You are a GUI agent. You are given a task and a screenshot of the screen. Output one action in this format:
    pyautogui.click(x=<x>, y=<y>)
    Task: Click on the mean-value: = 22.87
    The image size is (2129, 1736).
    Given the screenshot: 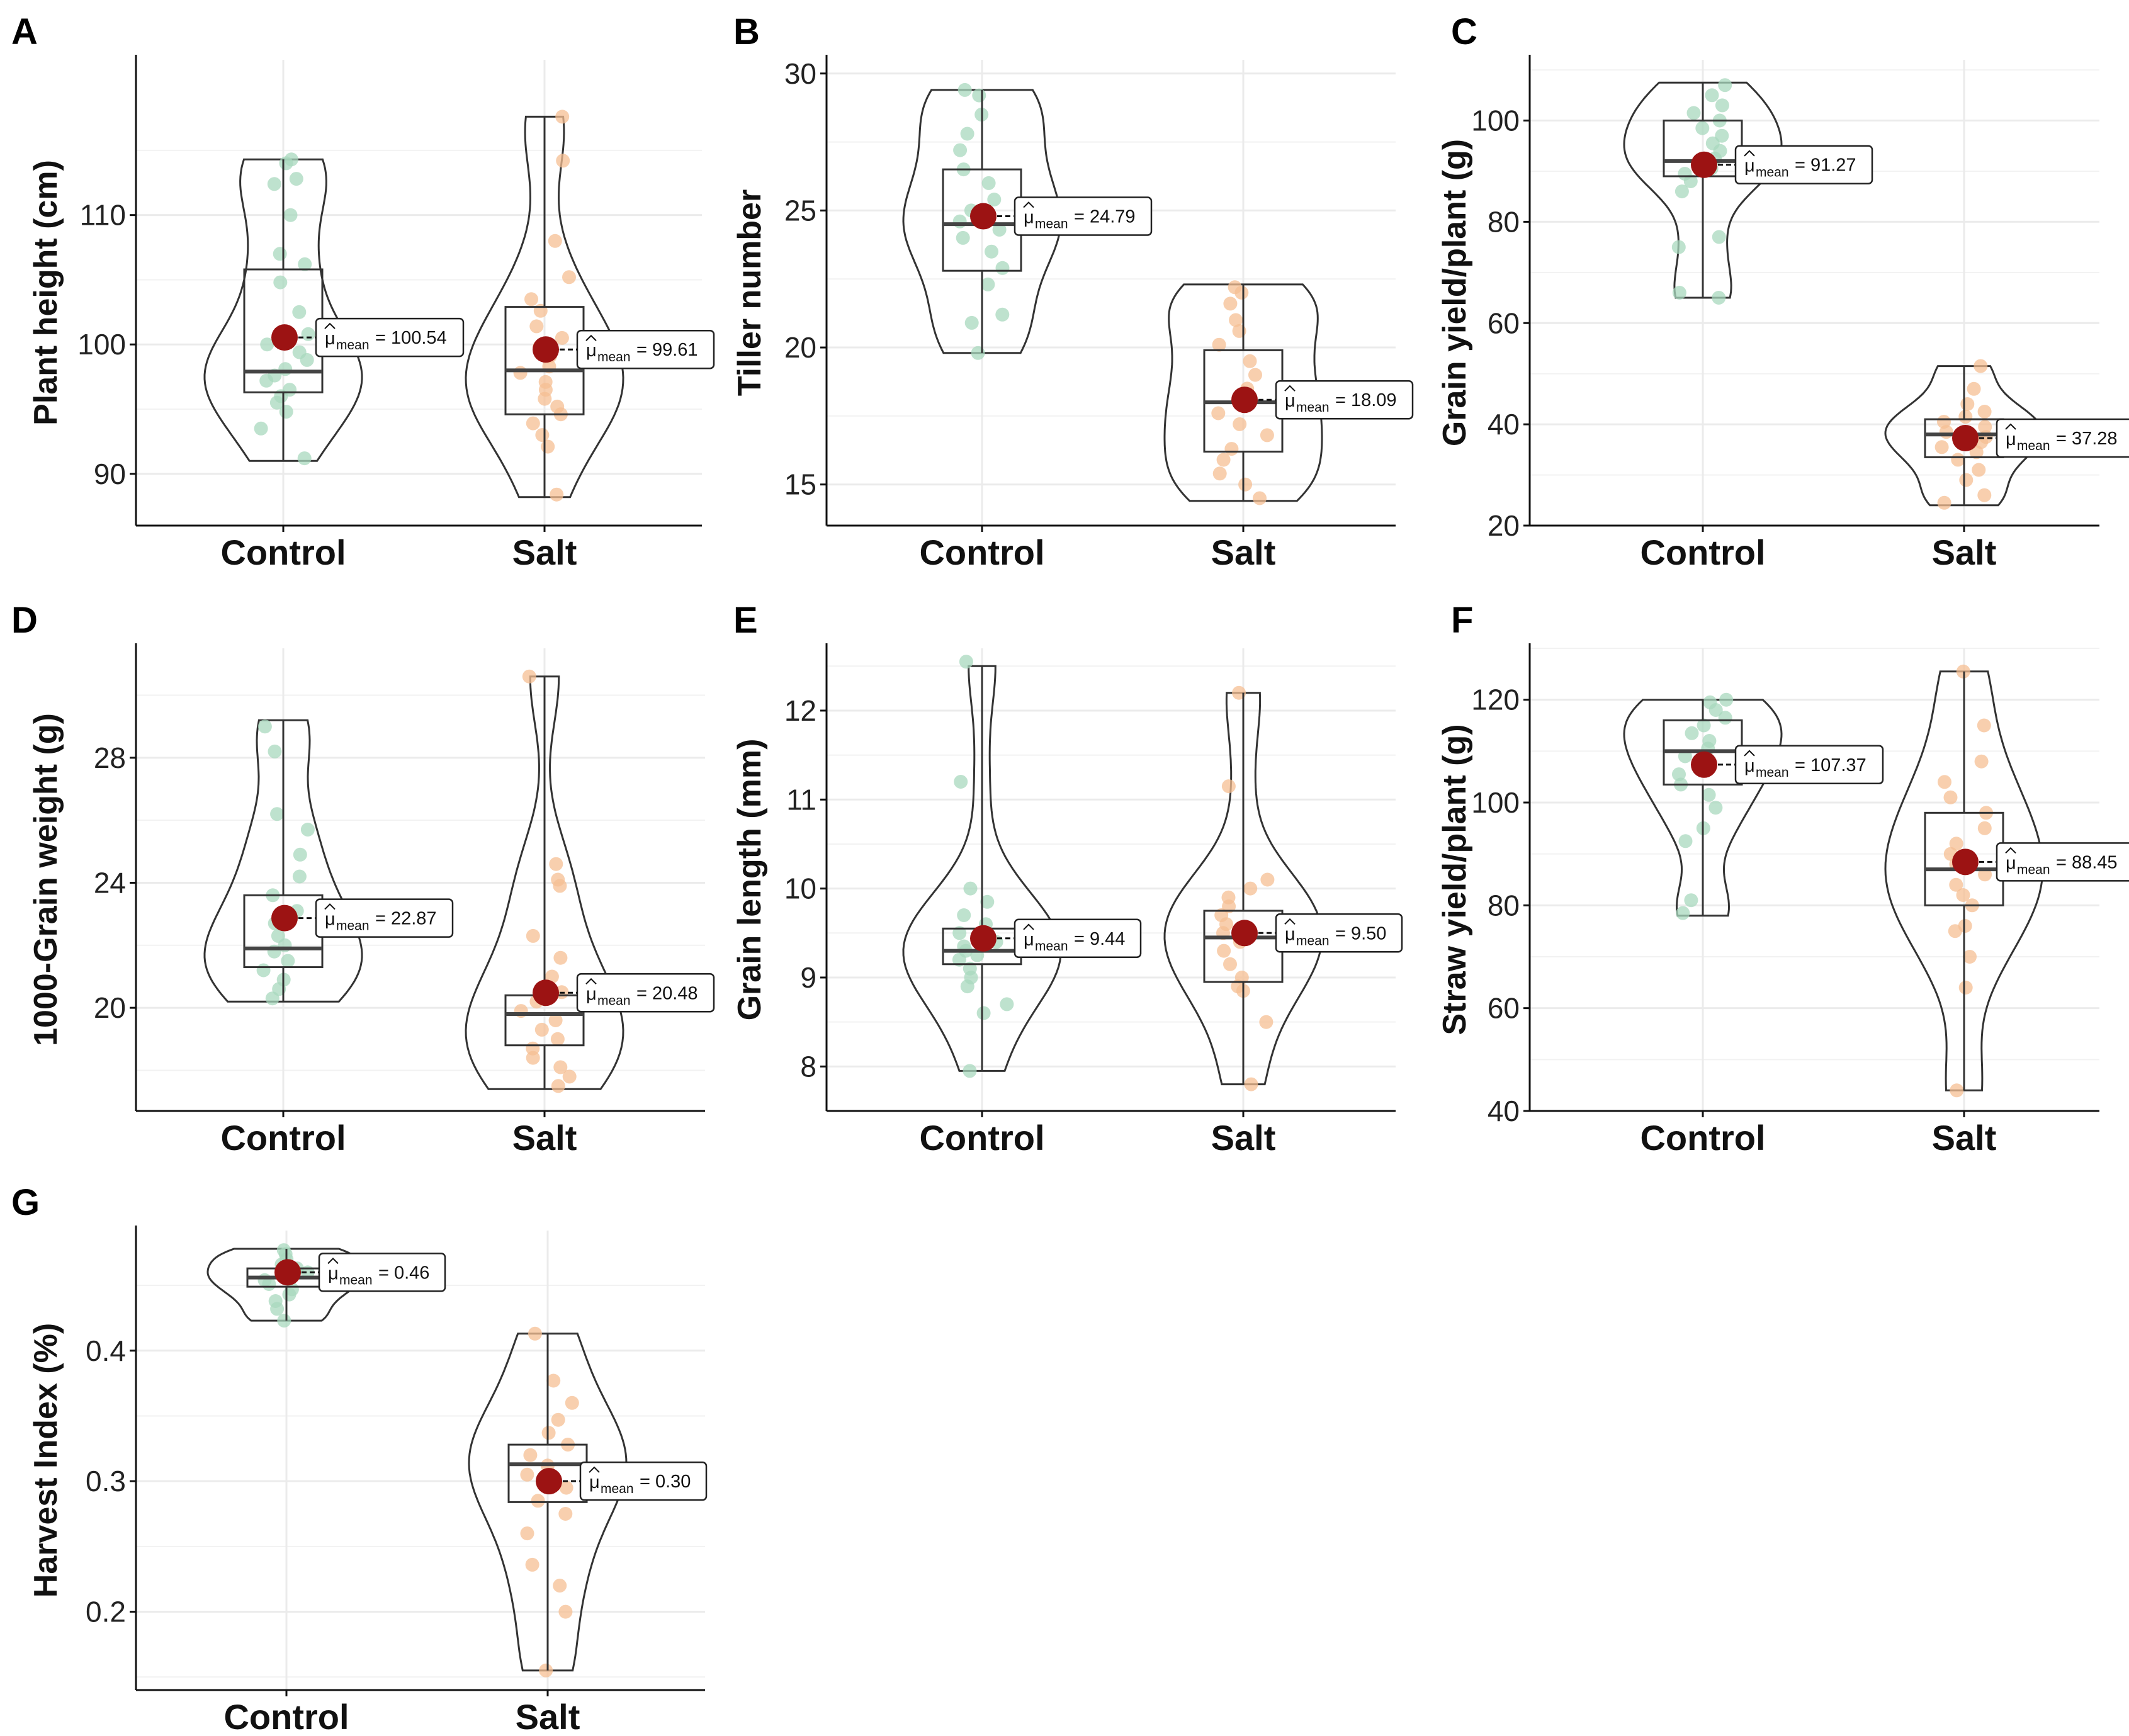 What is the action you would take?
    pyautogui.click(x=406, y=919)
    